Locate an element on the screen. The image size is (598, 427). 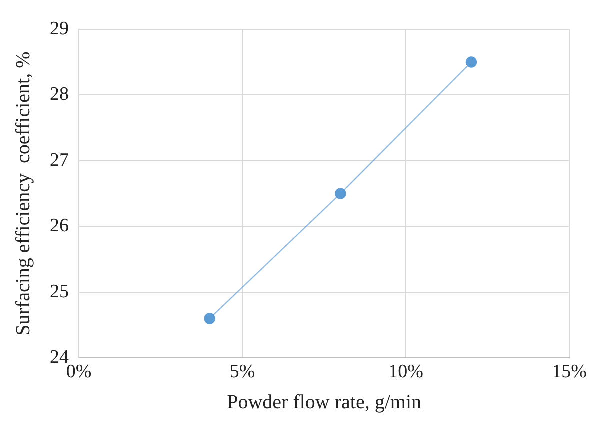
x-tick-label: 10% is located at coordinates (406, 372).